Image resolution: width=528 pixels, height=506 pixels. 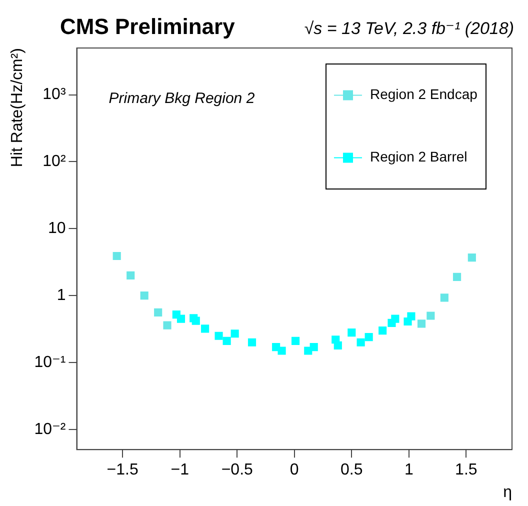 I want to click on y-tick-label: 10⁻¹, so click(x=50, y=362).